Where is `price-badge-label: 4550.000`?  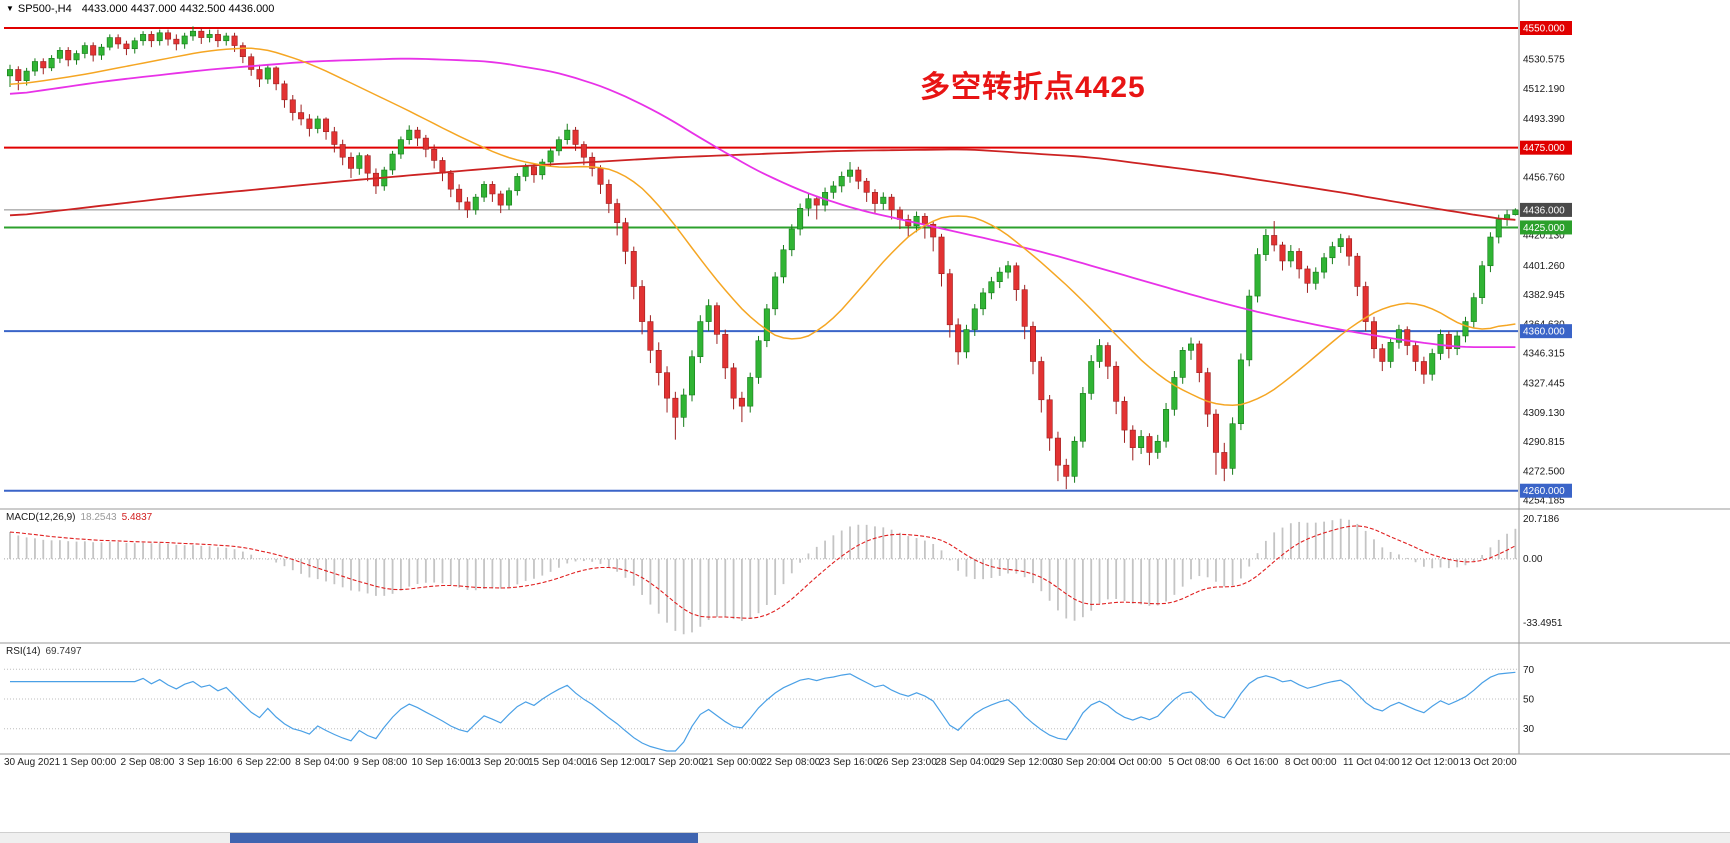
price-badge-label: 4550.000 is located at coordinates (1544, 29).